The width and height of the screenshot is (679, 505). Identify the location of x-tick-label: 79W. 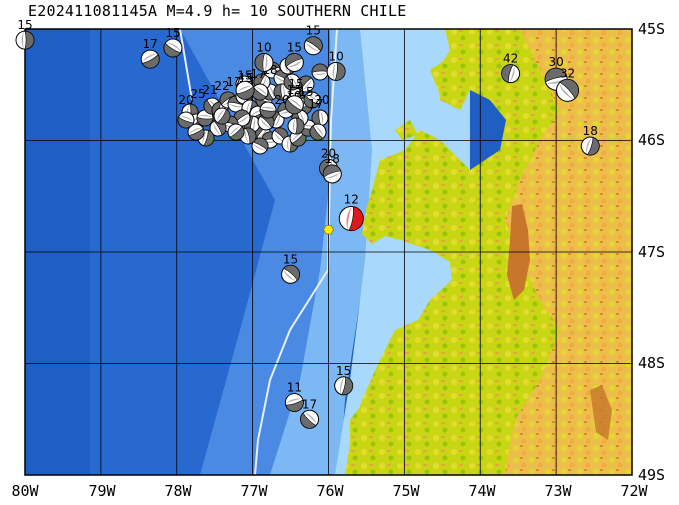
(102, 491).